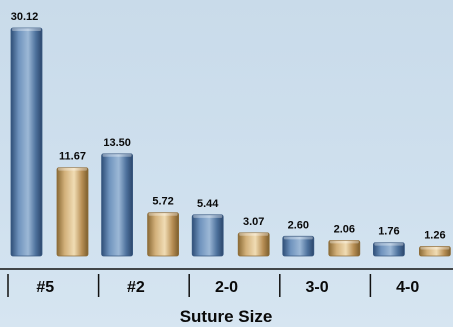  What do you see at coordinates (136, 287) in the screenshot?
I see `category-label-1: #2` at bounding box center [136, 287].